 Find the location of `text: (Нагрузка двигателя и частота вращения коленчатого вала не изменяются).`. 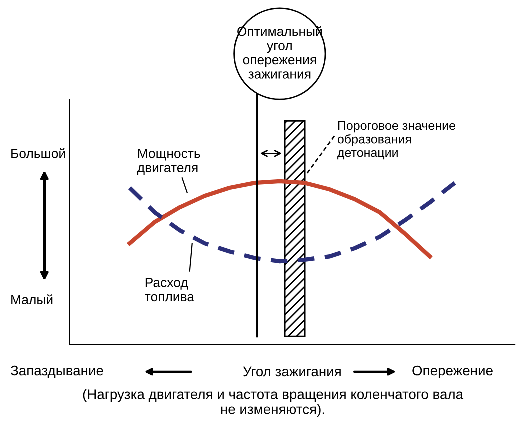

text: (Нагрузка двигателя и частота вращения коленчатого вала не изменяются). is located at coordinates (273, 403).